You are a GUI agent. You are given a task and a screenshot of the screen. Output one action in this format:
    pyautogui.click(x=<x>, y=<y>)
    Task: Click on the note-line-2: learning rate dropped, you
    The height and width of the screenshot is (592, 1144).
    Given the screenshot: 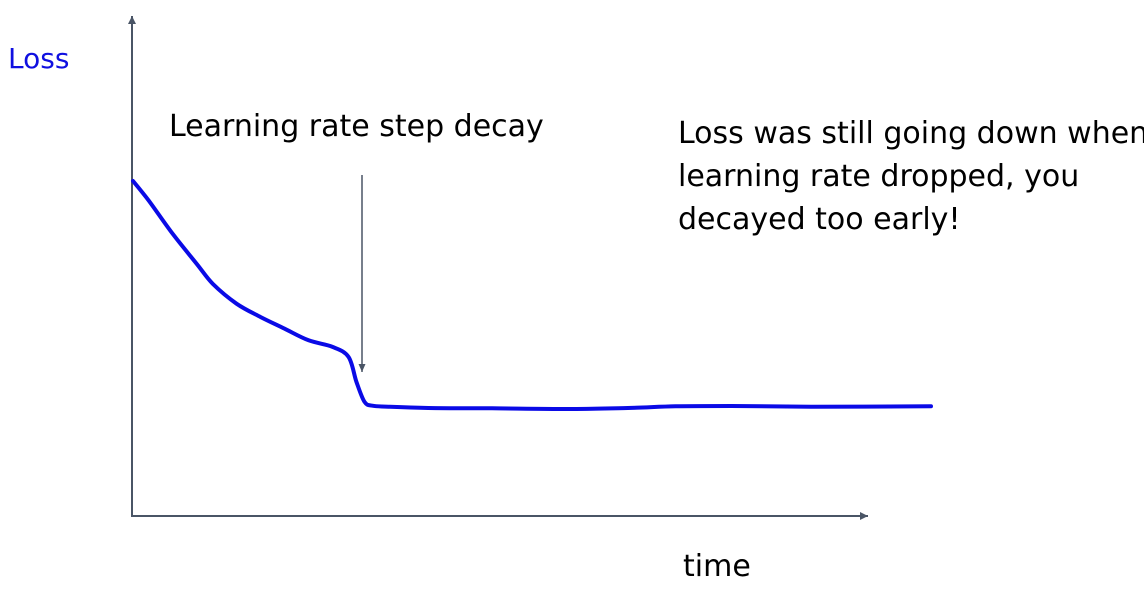 What is the action you would take?
    pyautogui.click(x=879, y=176)
    